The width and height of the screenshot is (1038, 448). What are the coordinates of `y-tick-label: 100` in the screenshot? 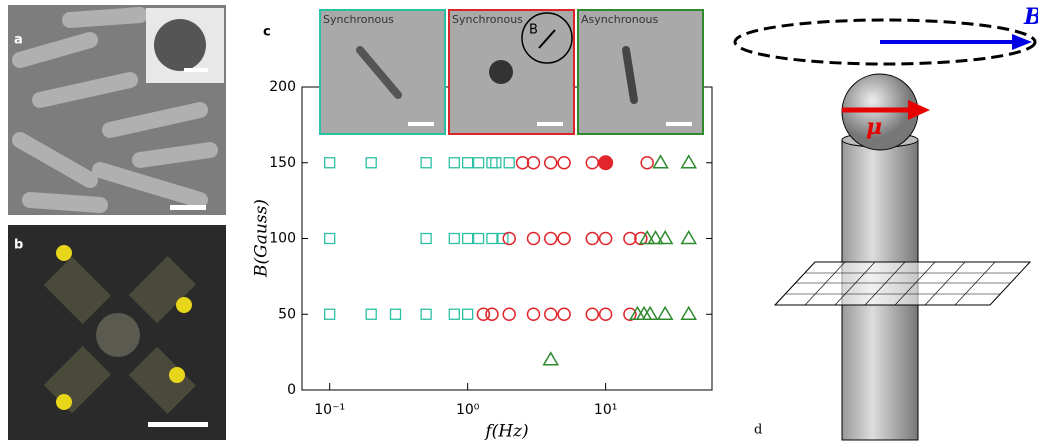 It's located at (282, 239).